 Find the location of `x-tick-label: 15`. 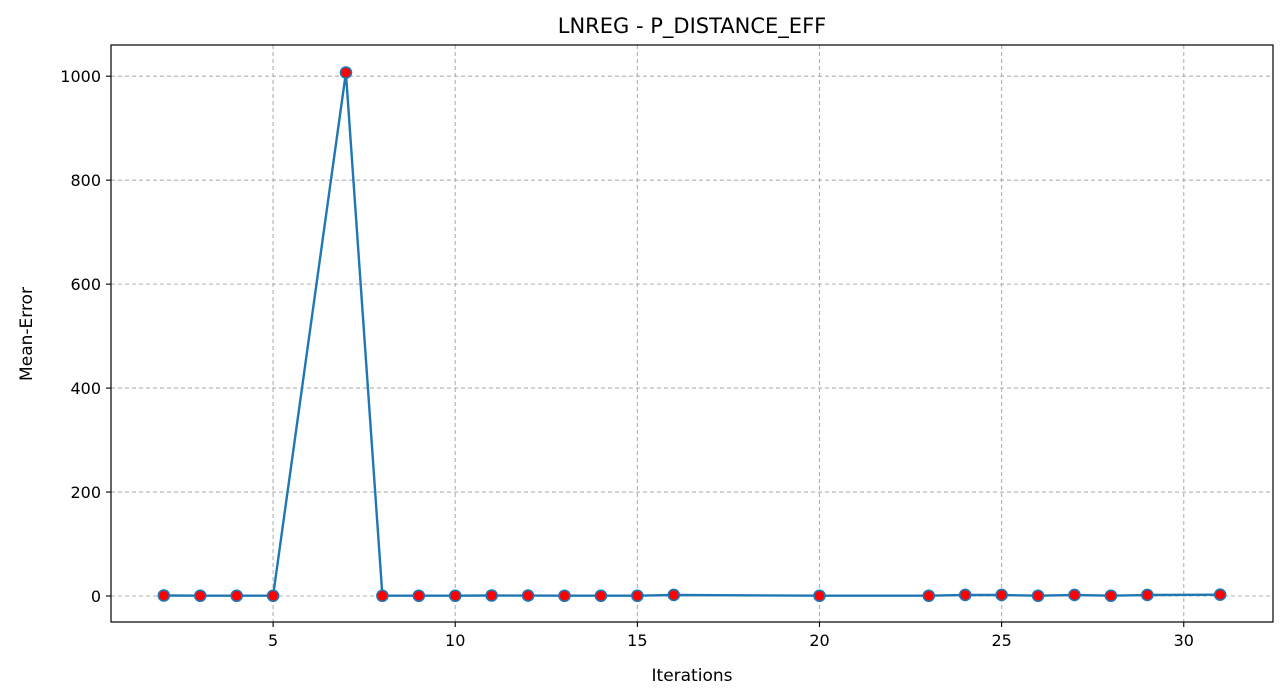

x-tick-label: 15 is located at coordinates (637, 640).